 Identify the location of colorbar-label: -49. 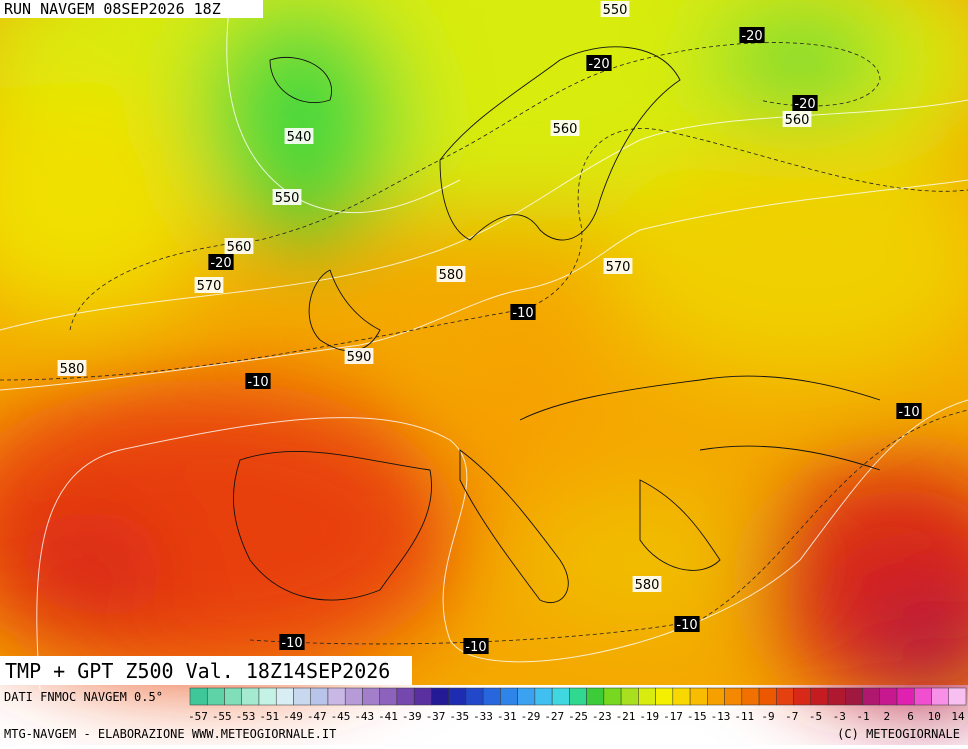
(293, 716).